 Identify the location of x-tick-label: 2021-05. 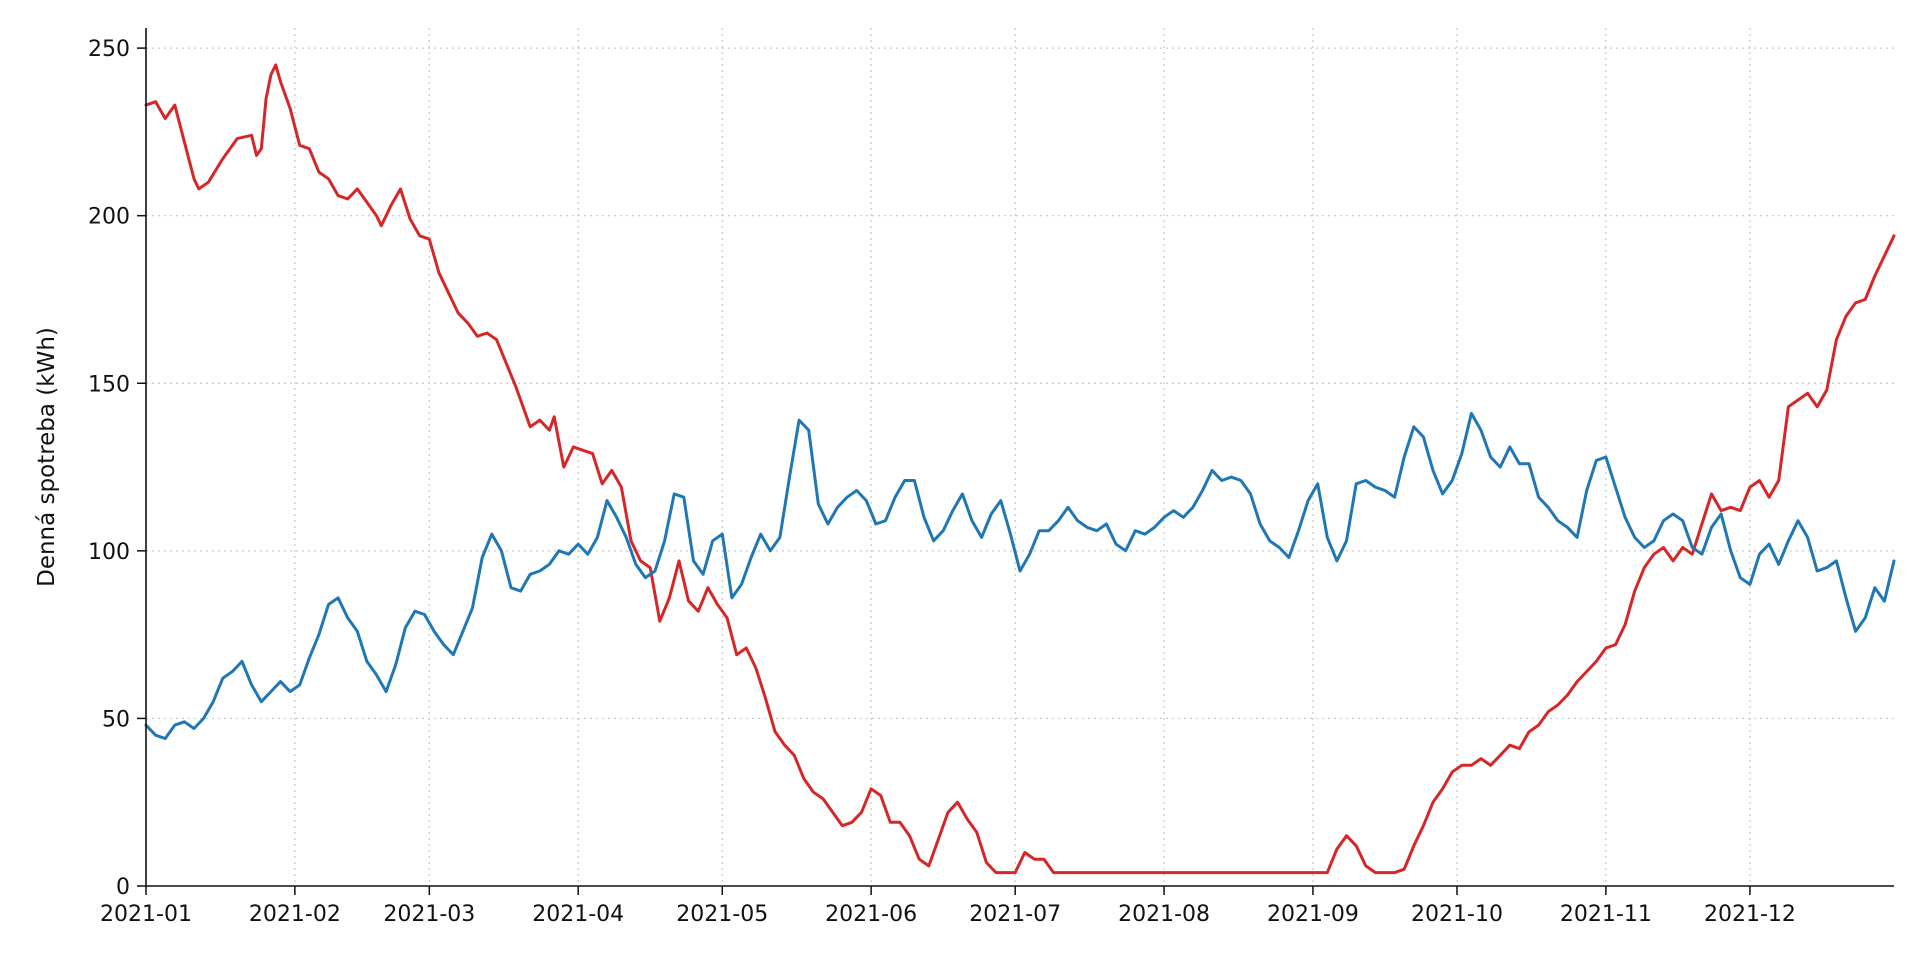
(722, 914).